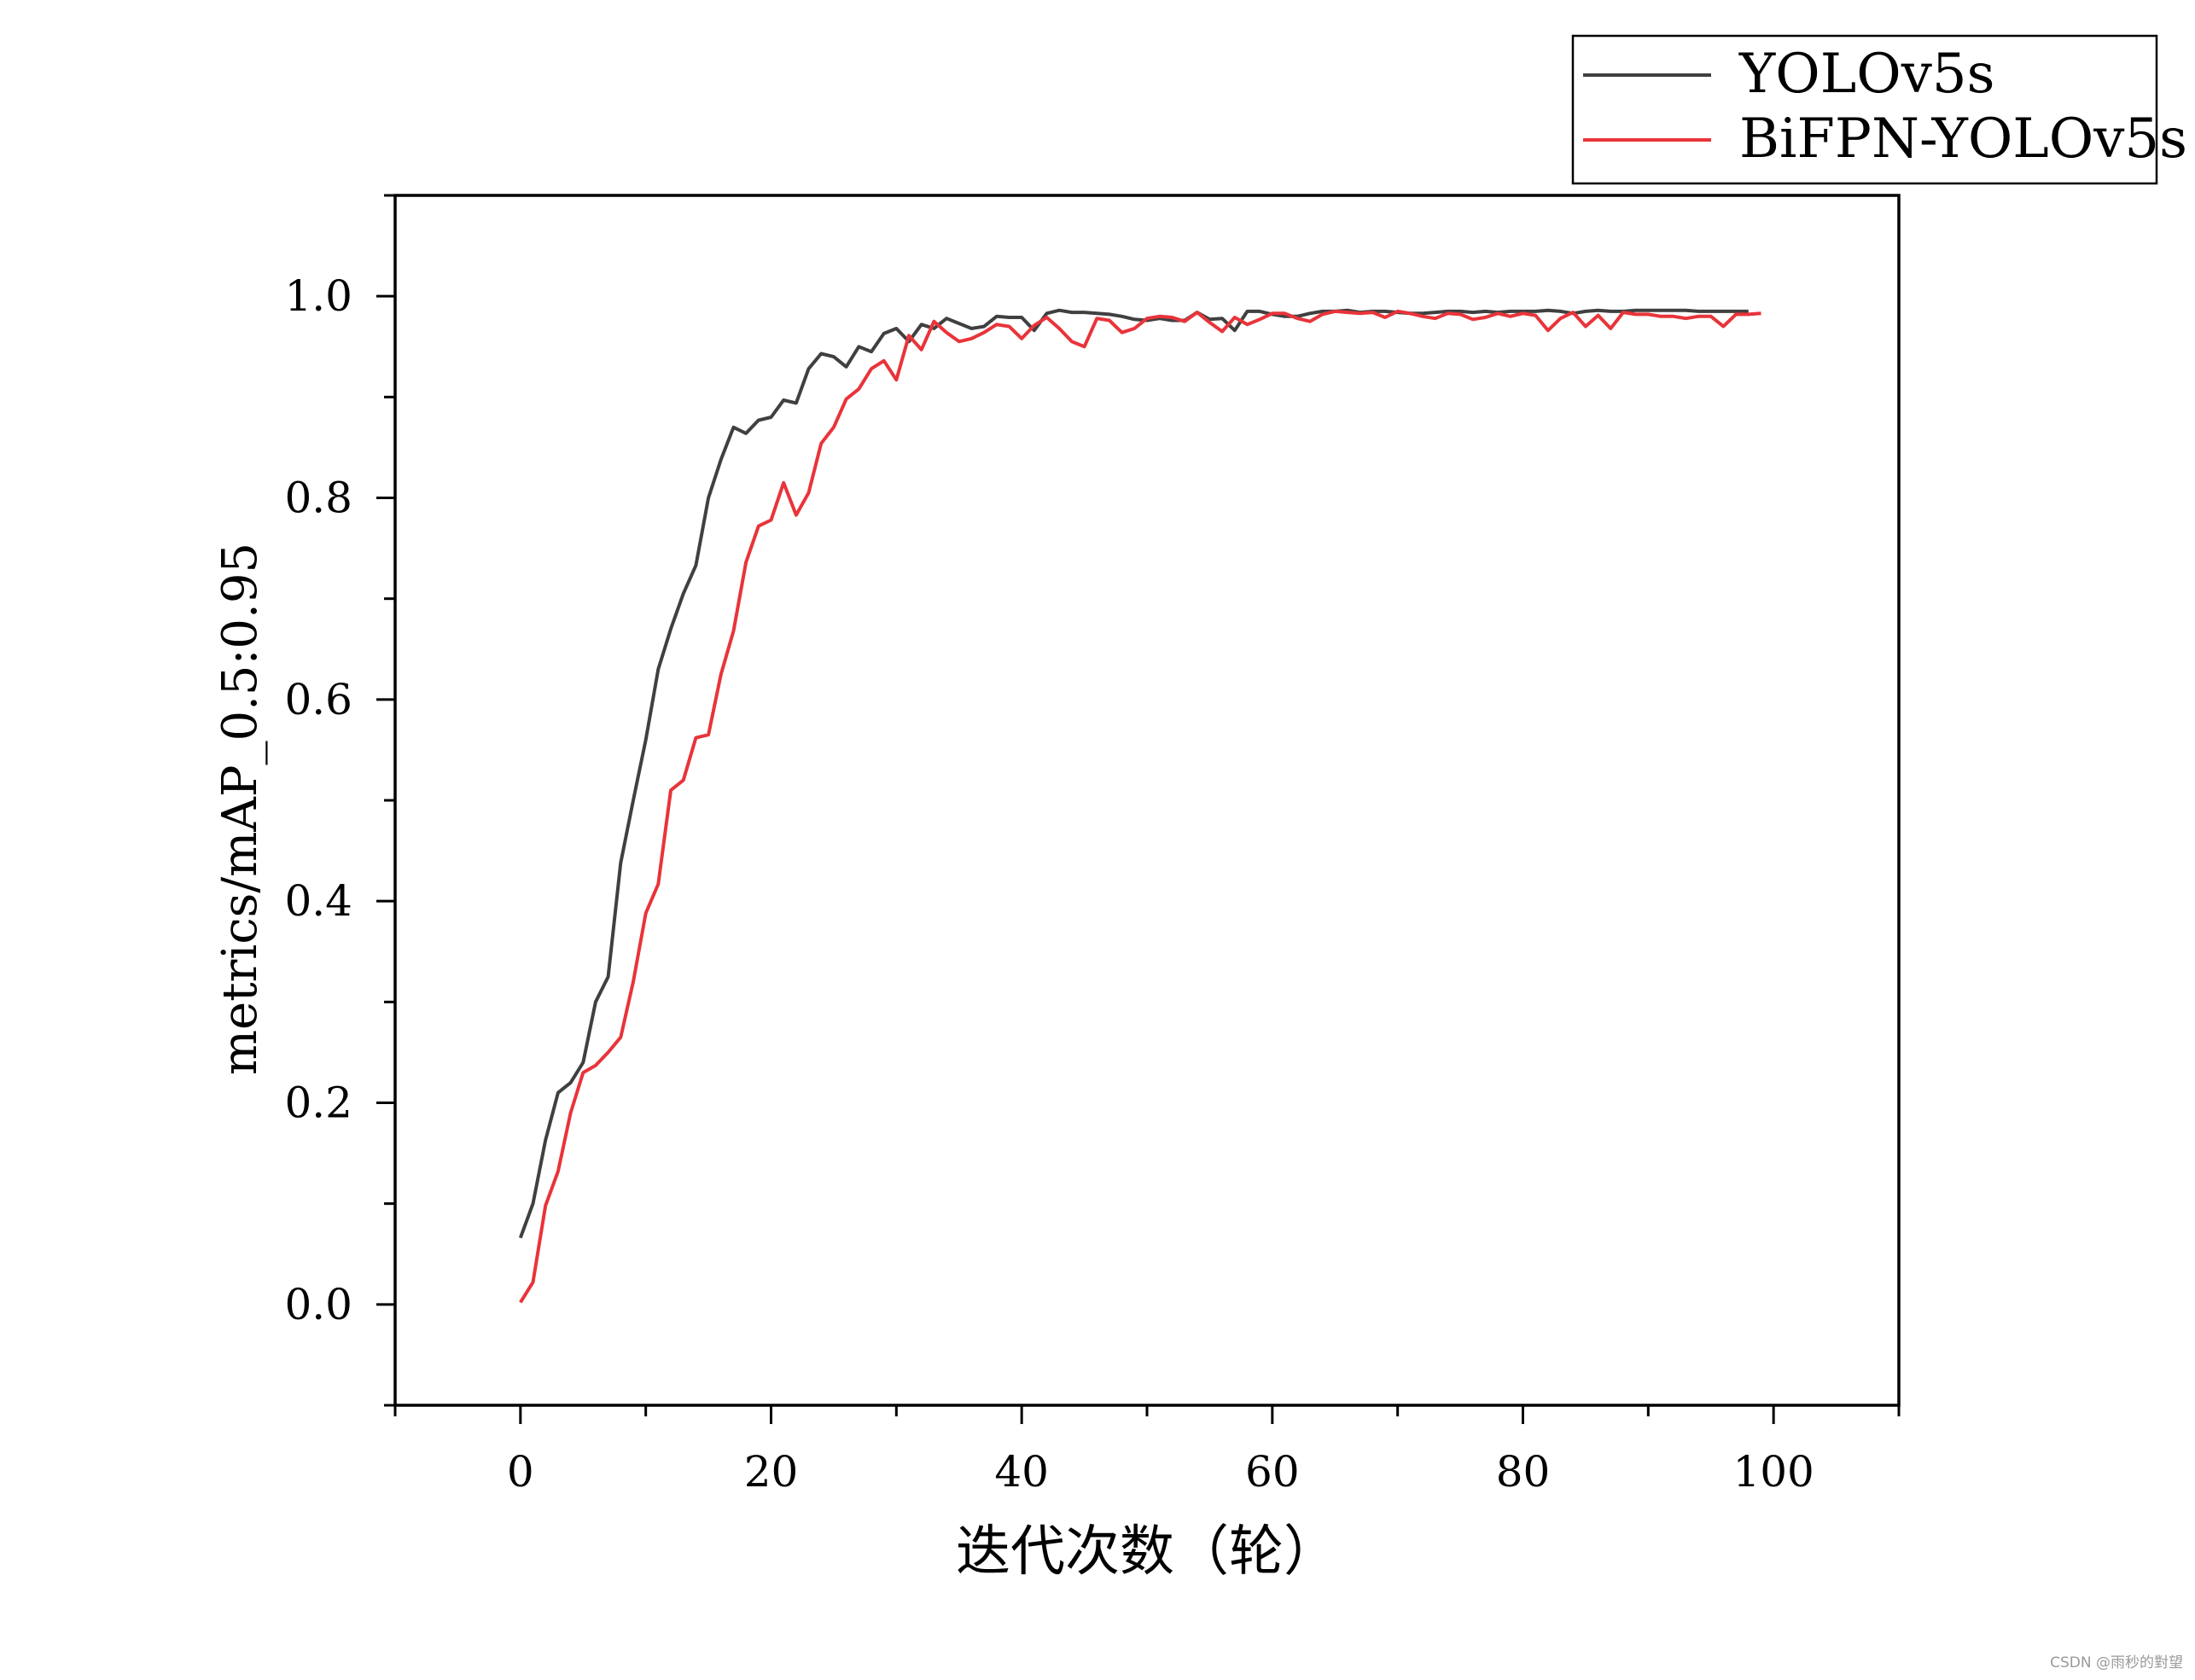 This screenshot has height=1680, width=2195. What do you see at coordinates (318, 296) in the screenshot?
I see `y-tick-label: 1.0` at bounding box center [318, 296].